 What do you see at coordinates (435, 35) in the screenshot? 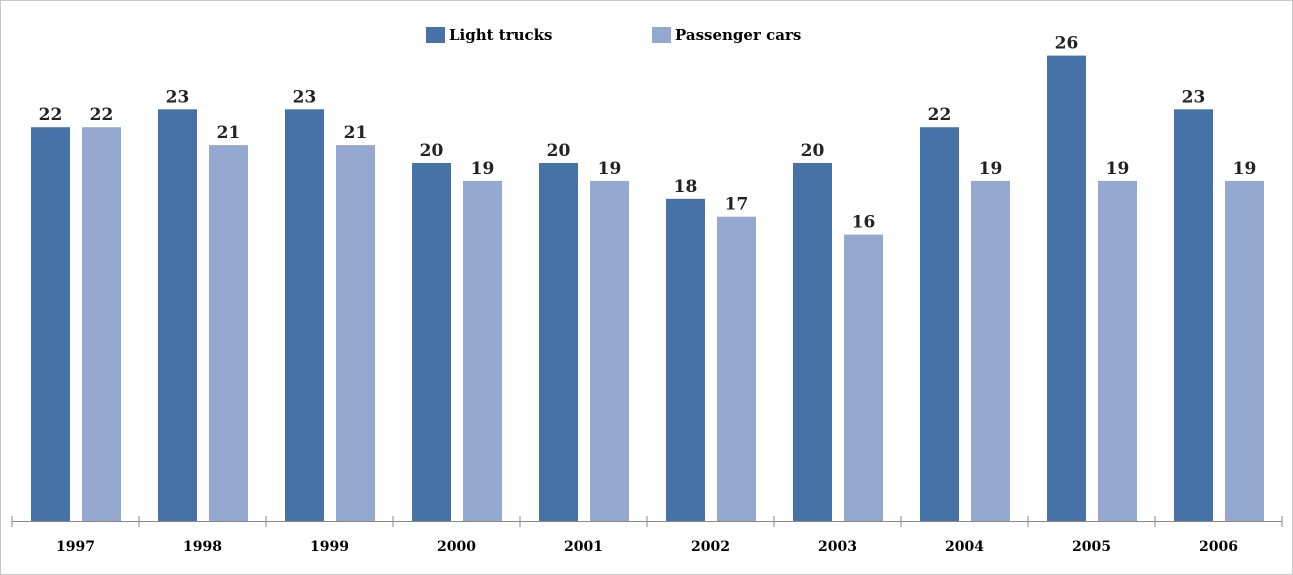
I see `legend-swatch-light-trucks` at bounding box center [435, 35].